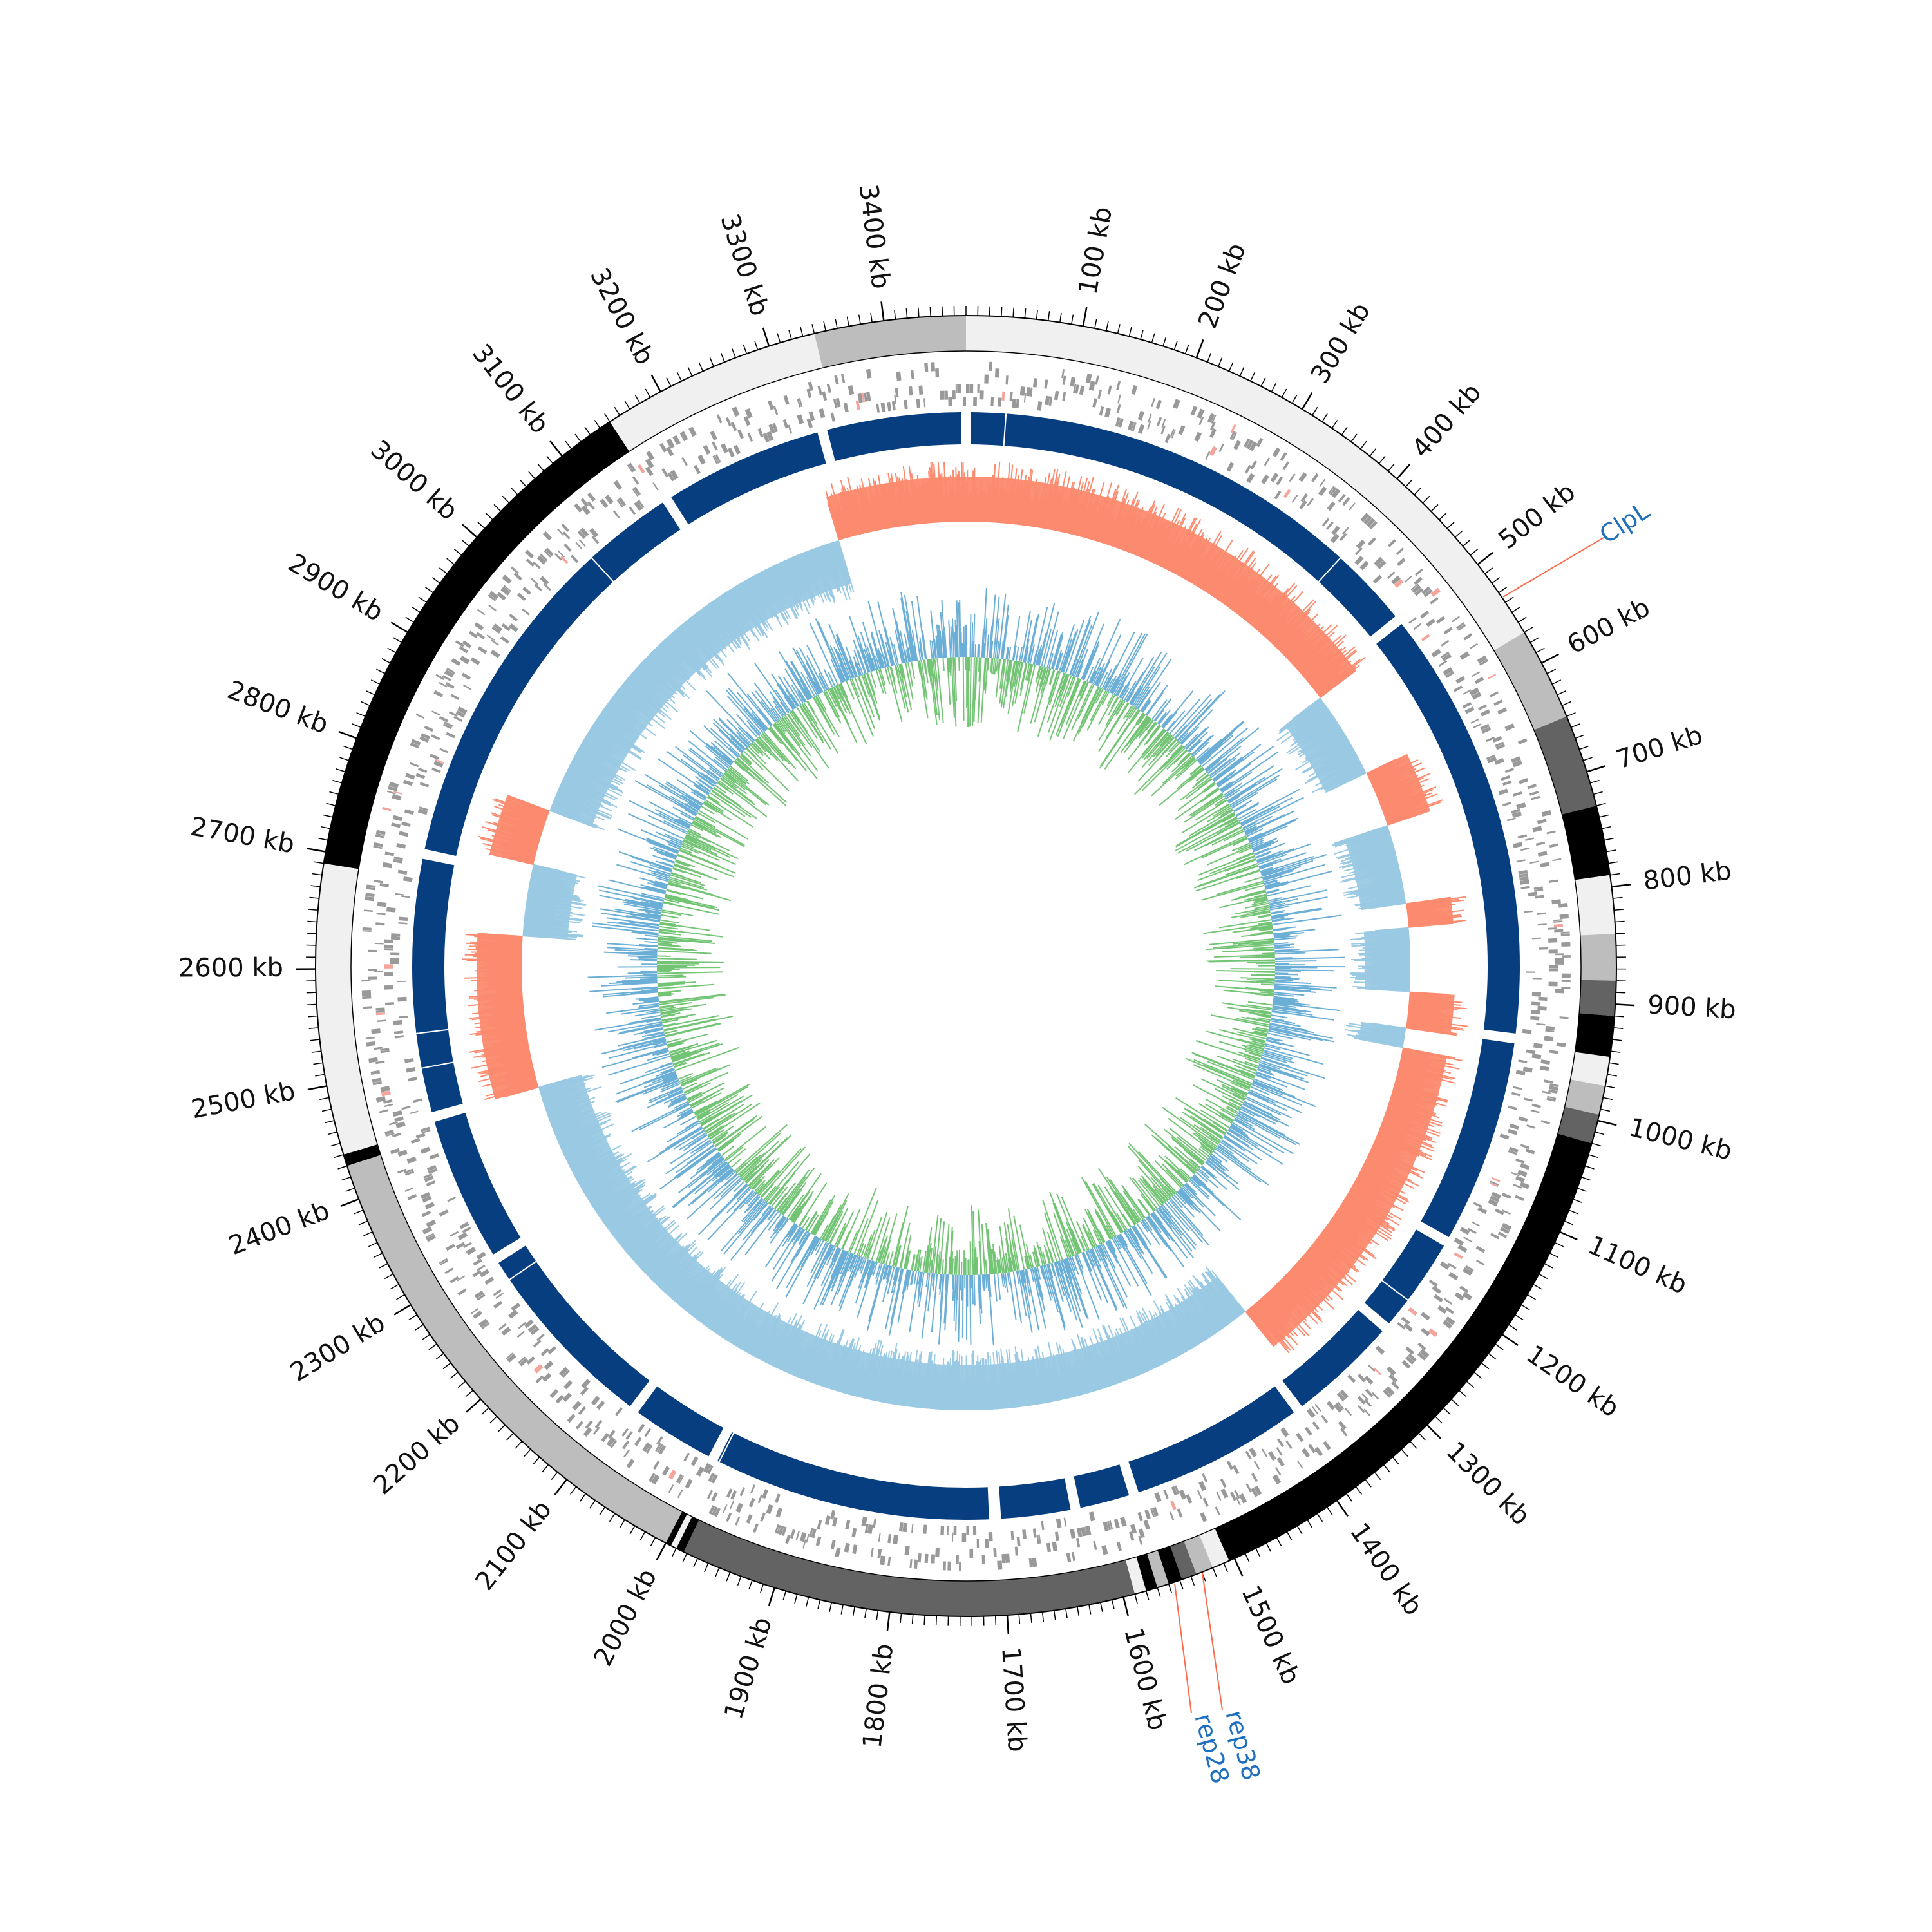 The height and width of the screenshot is (1932, 1932). What do you see at coordinates (1395, 1290) in the screenshot?
I see `block-separator` at bounding box center [1395, 1290].